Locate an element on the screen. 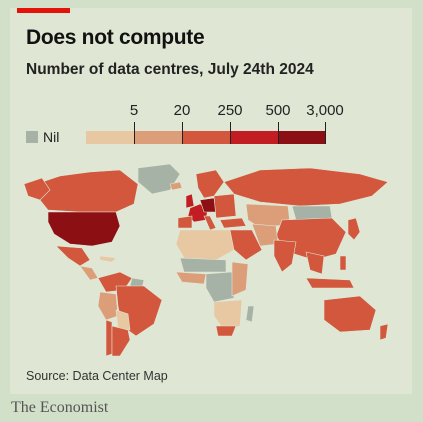 The width and height of the screenshot is (423, 422). region-east-africa is located at coordinates (240, 279).